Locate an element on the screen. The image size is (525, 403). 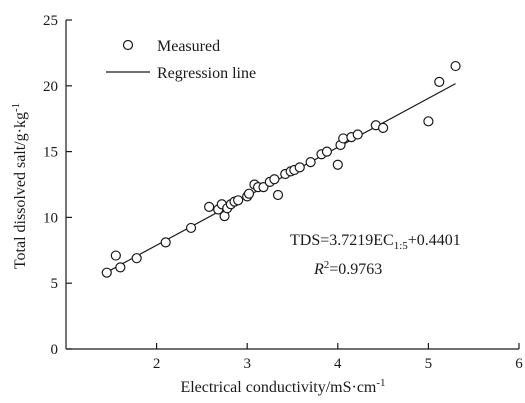
x-axis-label-sup: -1 is located at coordinates (380, 383).